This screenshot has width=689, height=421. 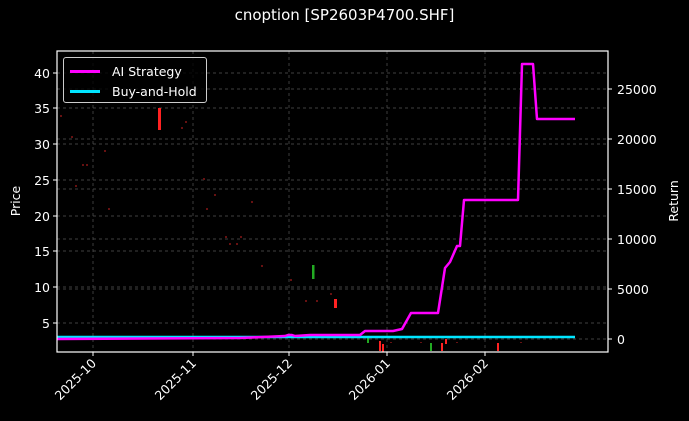 I want to click on left-axis-label: Price, so click(x=15, y=200).